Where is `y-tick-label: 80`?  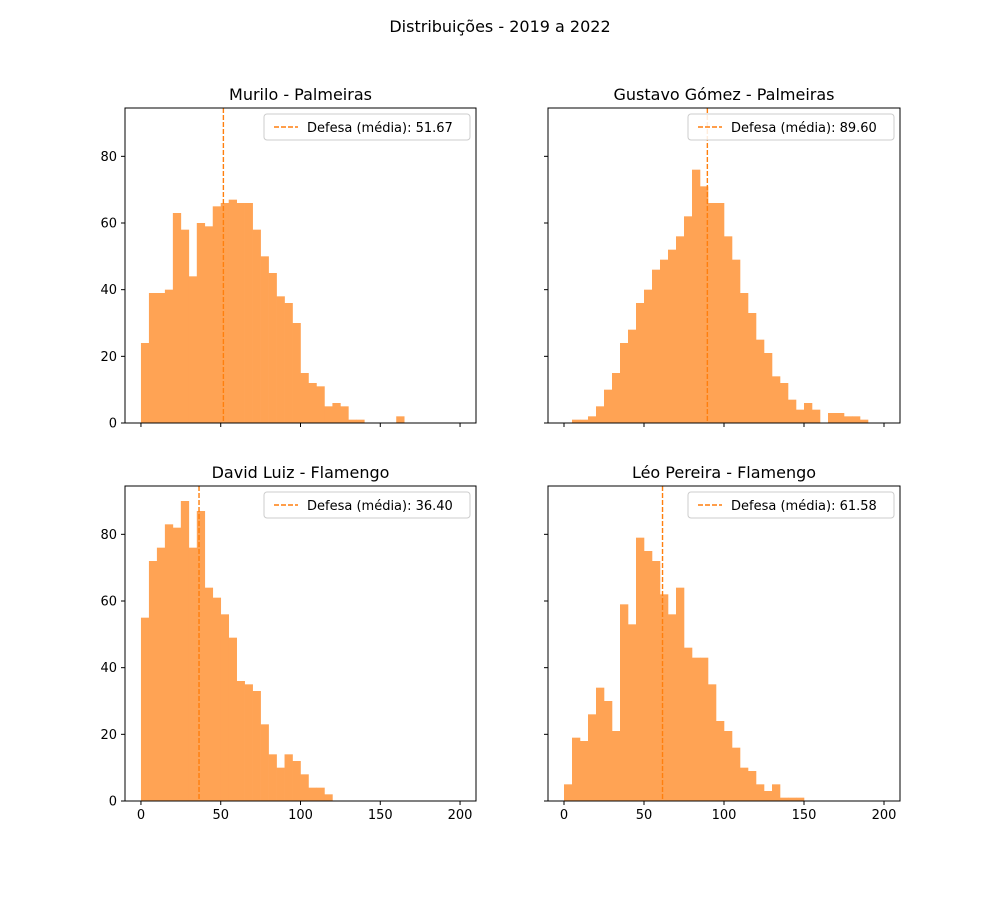
y-tick-label: 80 is located at coordinates (108, 535).